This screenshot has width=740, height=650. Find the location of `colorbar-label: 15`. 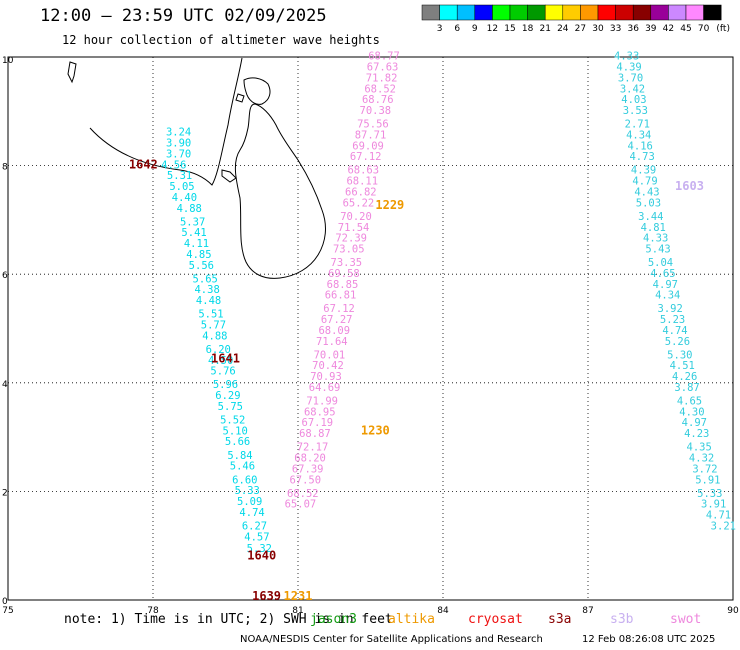

colorbar-label: 15 is located at coordinates (509, 29).